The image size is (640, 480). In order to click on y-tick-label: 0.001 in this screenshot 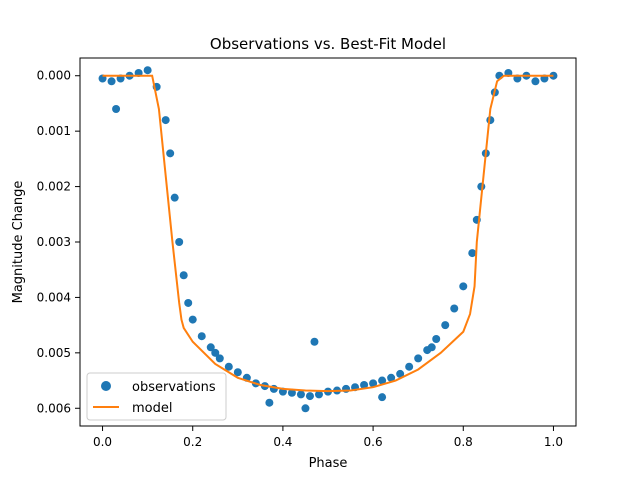, I will do `click(54, 131)`.